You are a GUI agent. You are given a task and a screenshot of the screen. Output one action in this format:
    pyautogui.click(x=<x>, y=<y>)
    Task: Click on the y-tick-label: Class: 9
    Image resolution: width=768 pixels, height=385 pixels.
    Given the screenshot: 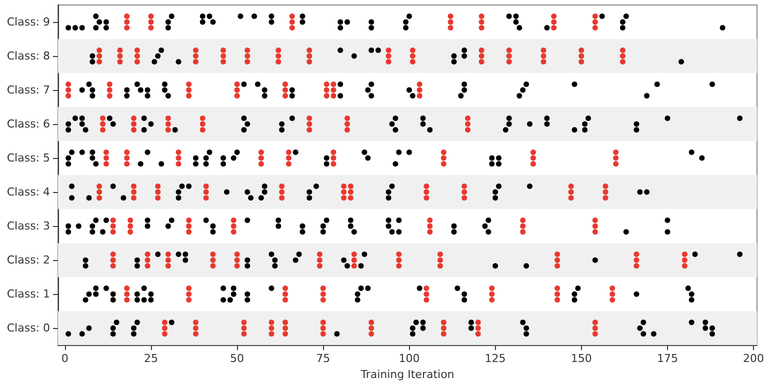 What is the action you would take?
    pyautogui.click(x=28, y=22)
    